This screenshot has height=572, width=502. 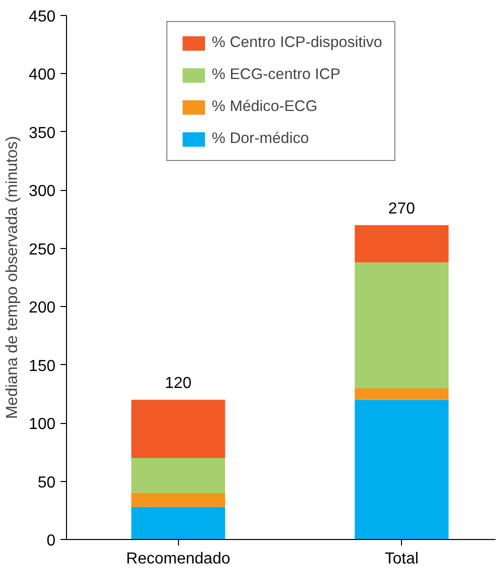 What do you see at coordinates (42, 249) in the screenshot?
I see `y-tick-label: 250` at bounding box center [42, 249].